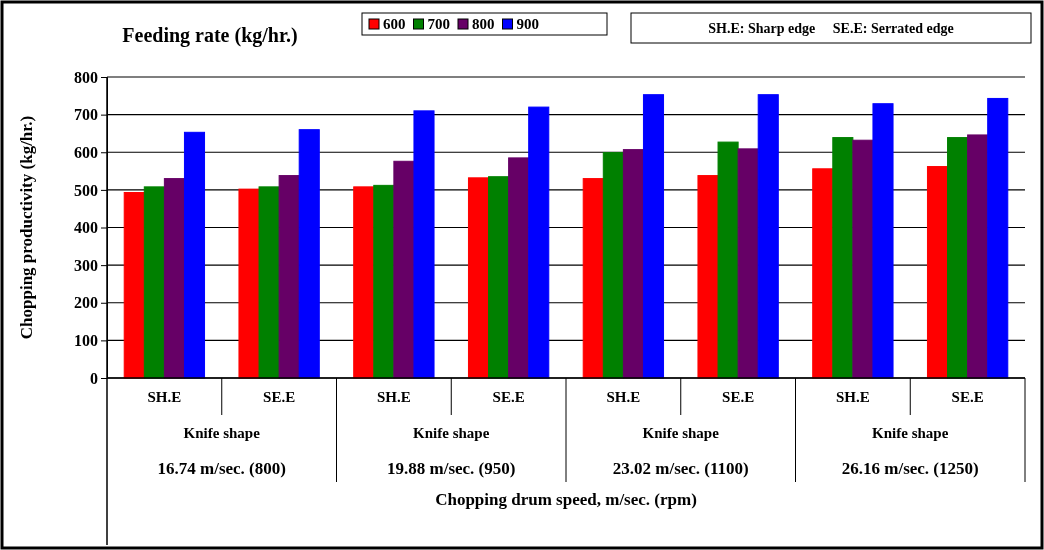 The height and width of the screenshot is (550, 1044). Describe the element at coordinates (86, 303) in the screenshot. I see `y-tick-label: 200` at that location.